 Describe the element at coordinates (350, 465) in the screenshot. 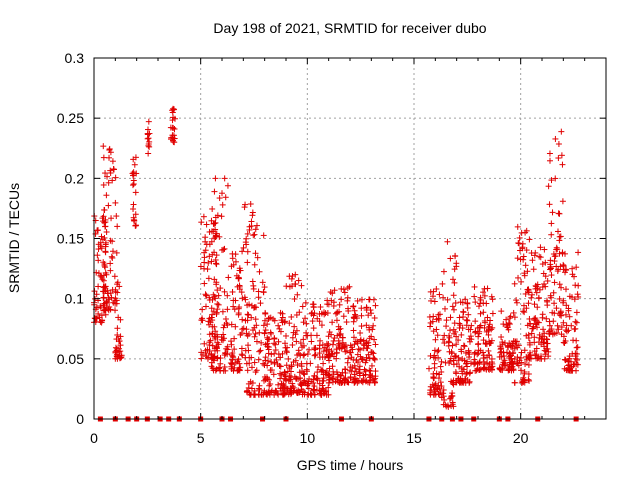

I see `x-axis-label: GPS time / hours` at that location.